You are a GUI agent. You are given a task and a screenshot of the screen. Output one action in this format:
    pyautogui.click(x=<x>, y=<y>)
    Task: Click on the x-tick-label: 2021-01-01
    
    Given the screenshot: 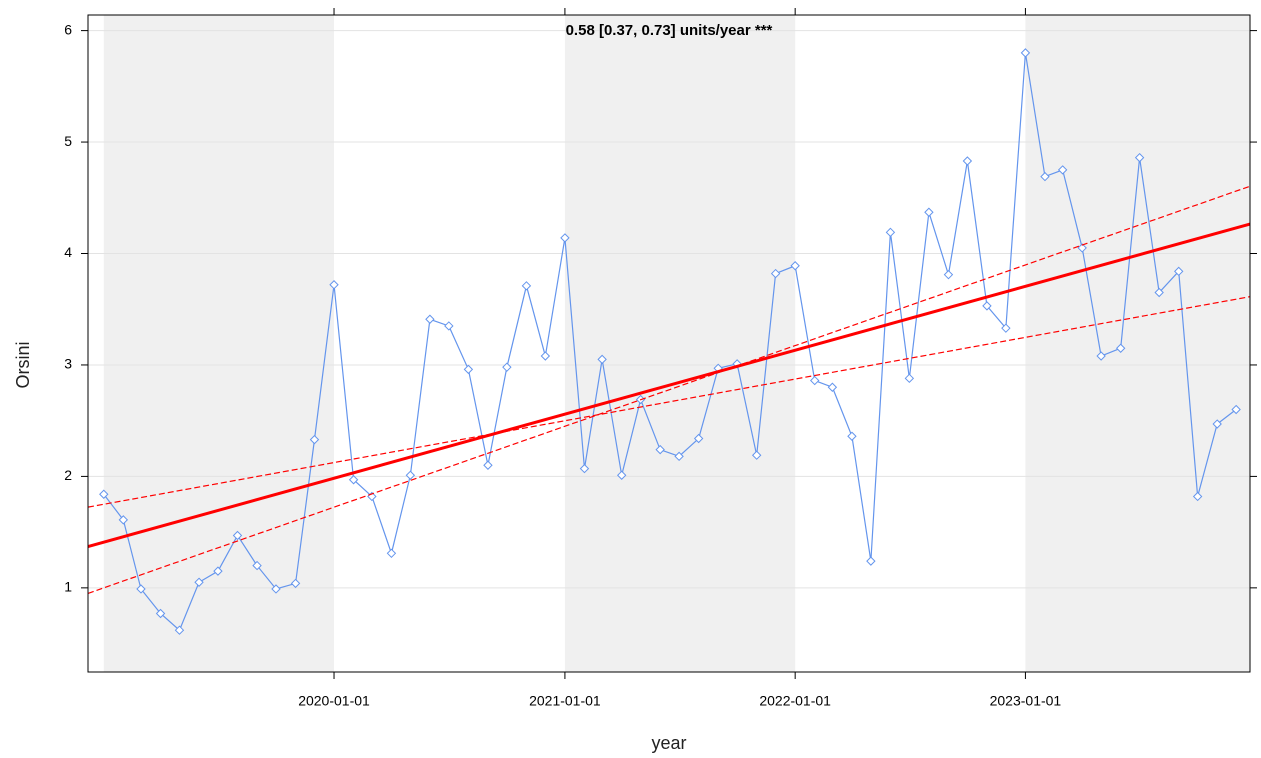 What is the action you would take?
    pyautogui.click(x=565, y=701)
    